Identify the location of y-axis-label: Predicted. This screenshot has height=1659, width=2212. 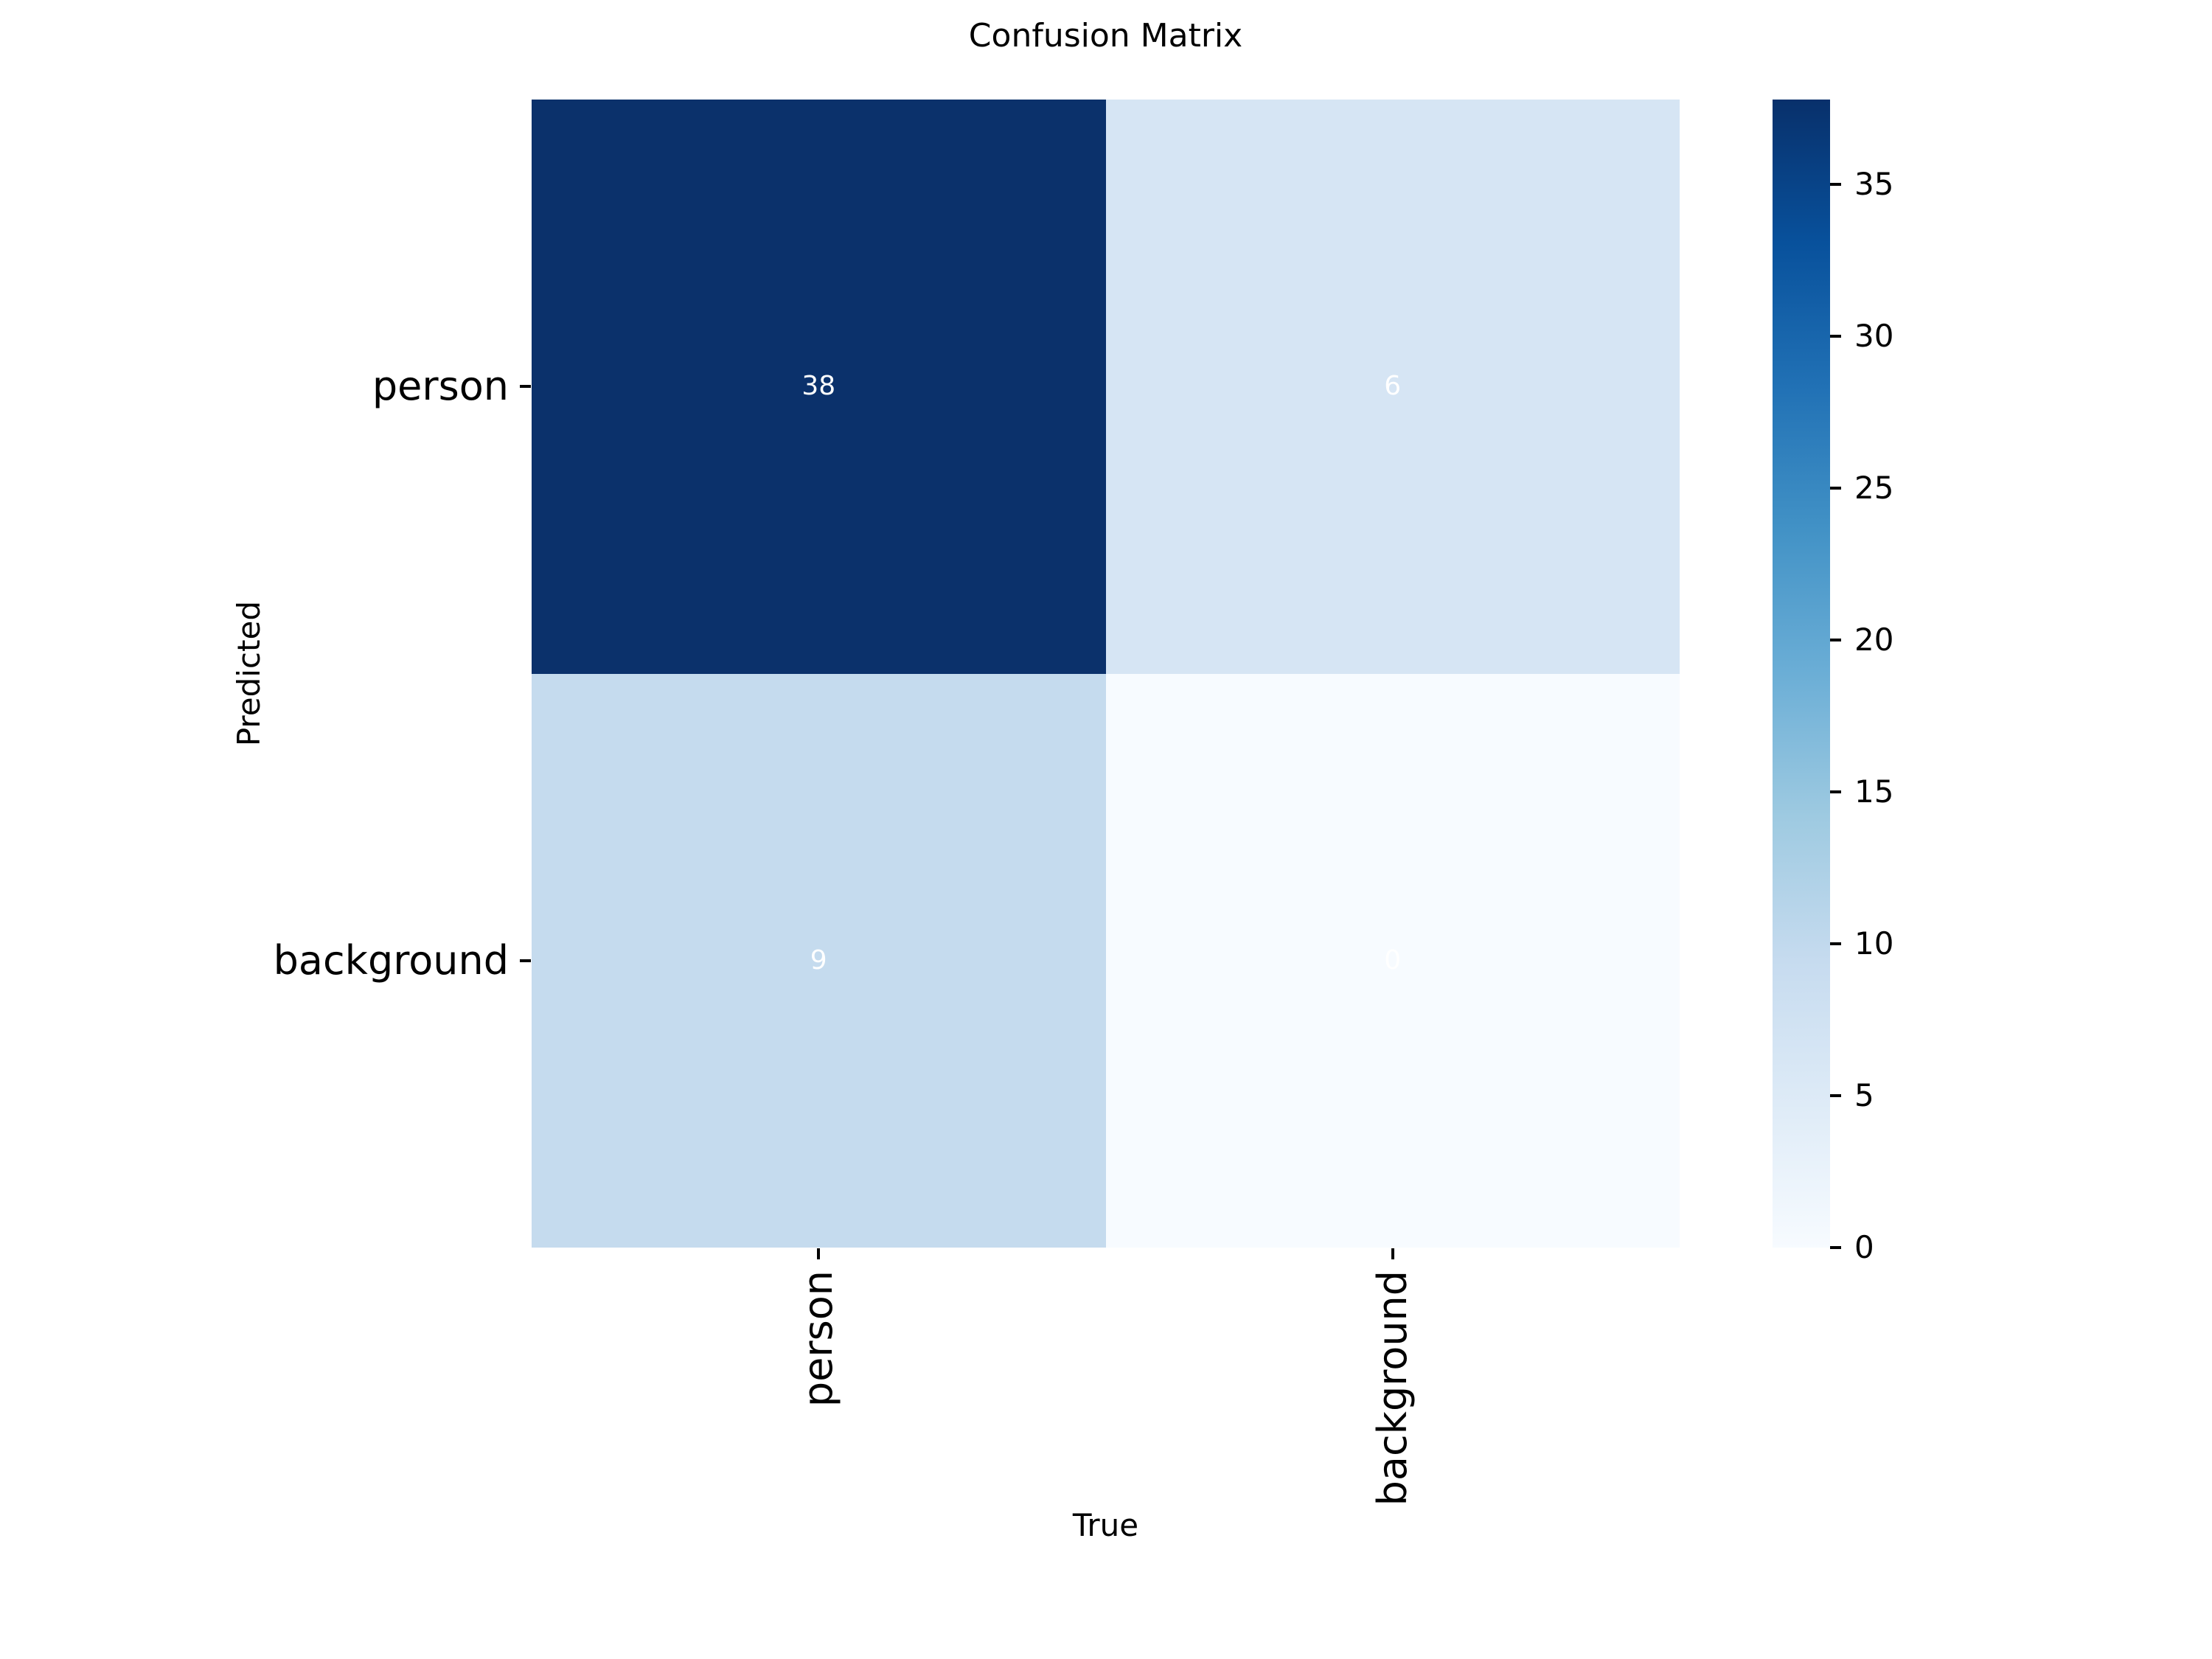
(248, 673).